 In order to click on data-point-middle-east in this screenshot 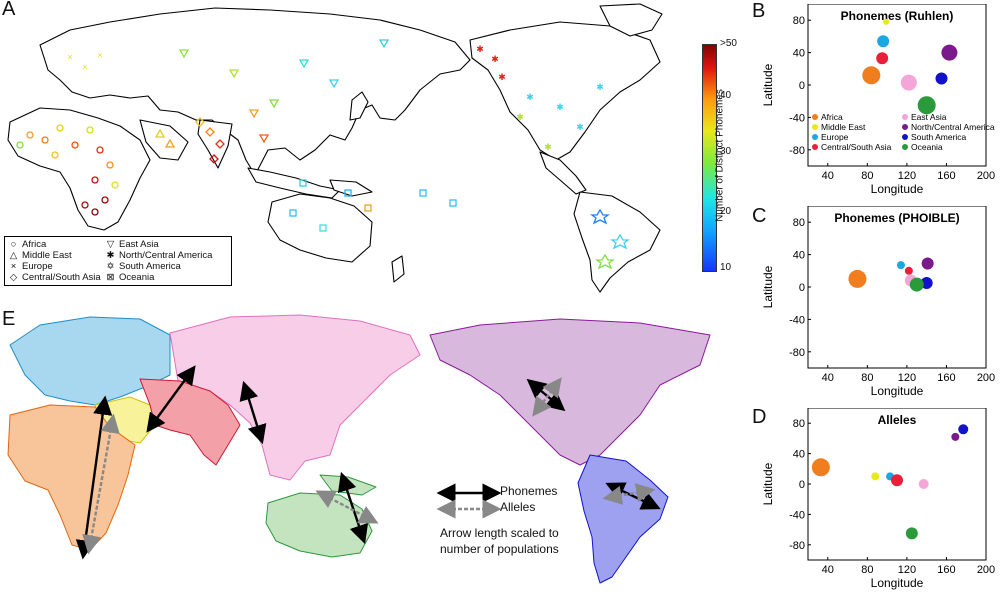, I will do `click(886, 21)`.